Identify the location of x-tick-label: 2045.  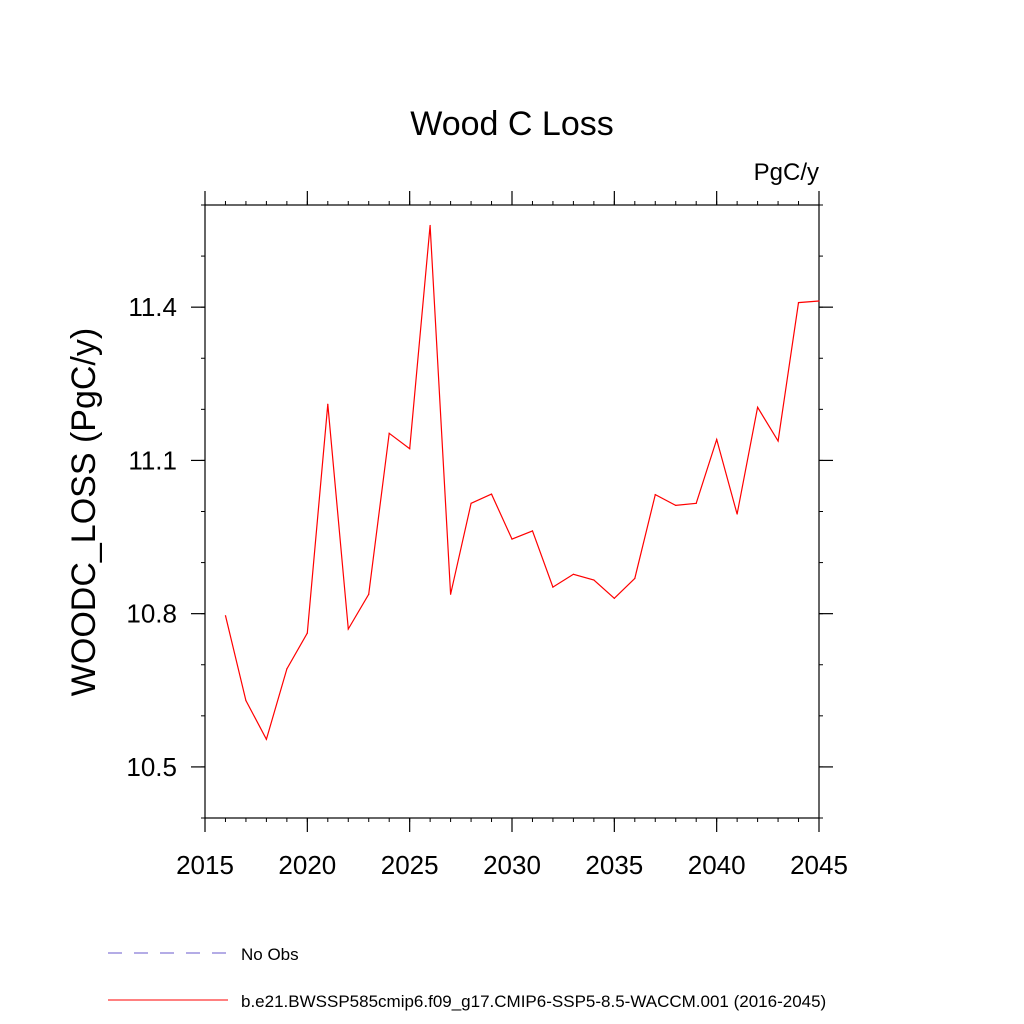
(819, 865).